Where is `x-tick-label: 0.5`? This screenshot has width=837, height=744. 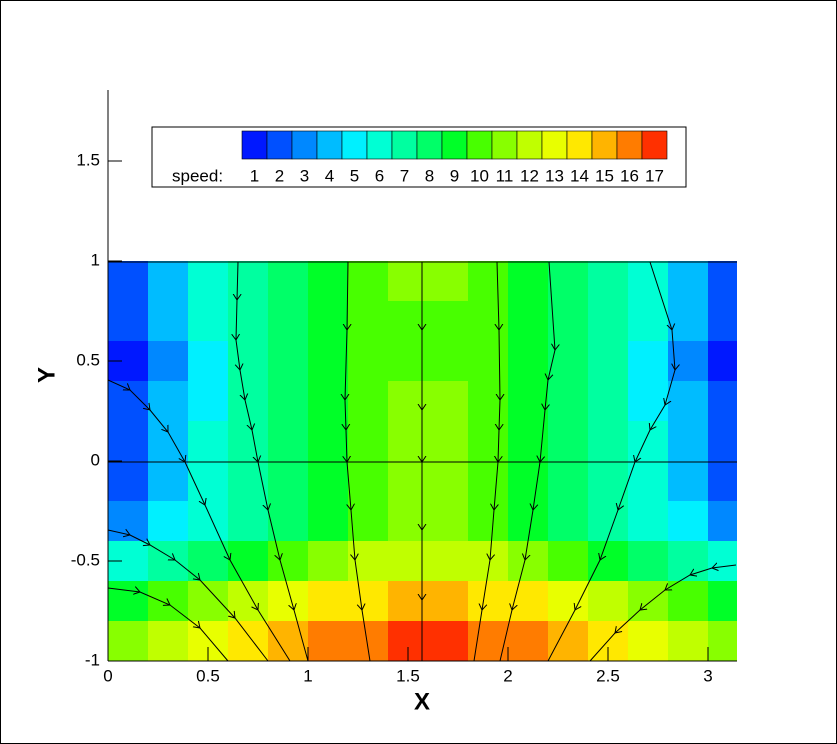
x-tick-label: 0.5 is located at coordinates (208, 675).